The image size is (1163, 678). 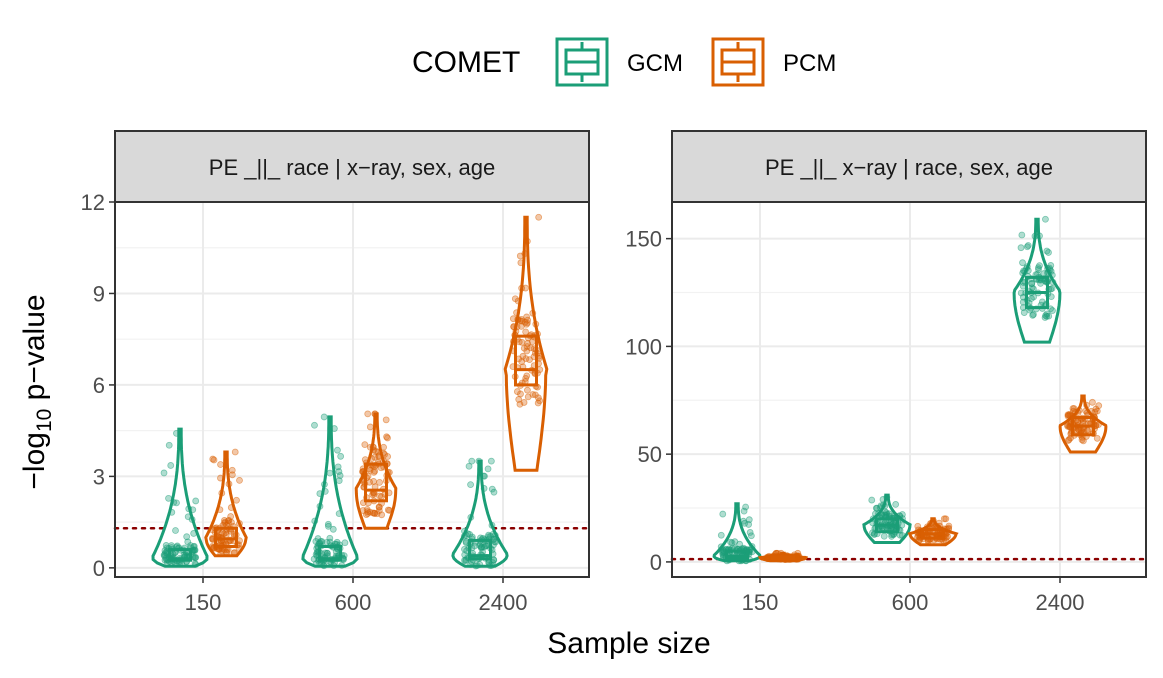 What do you see at coordinates (180, 497) in the screenshot?
I see `violin` at bounding box center [180, 497].